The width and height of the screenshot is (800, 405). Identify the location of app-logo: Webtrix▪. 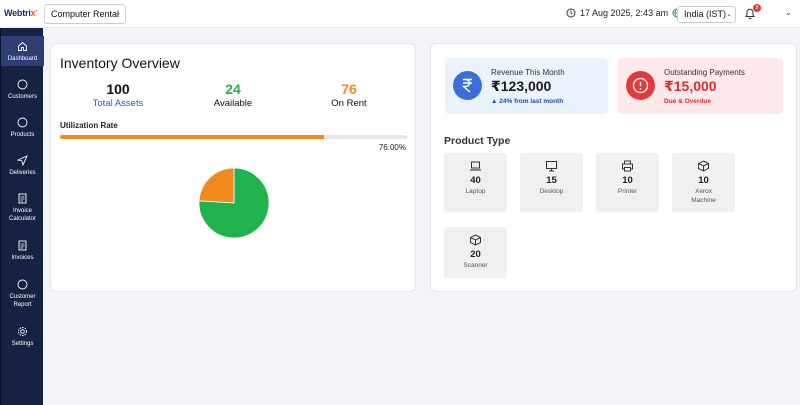
(21, 13).